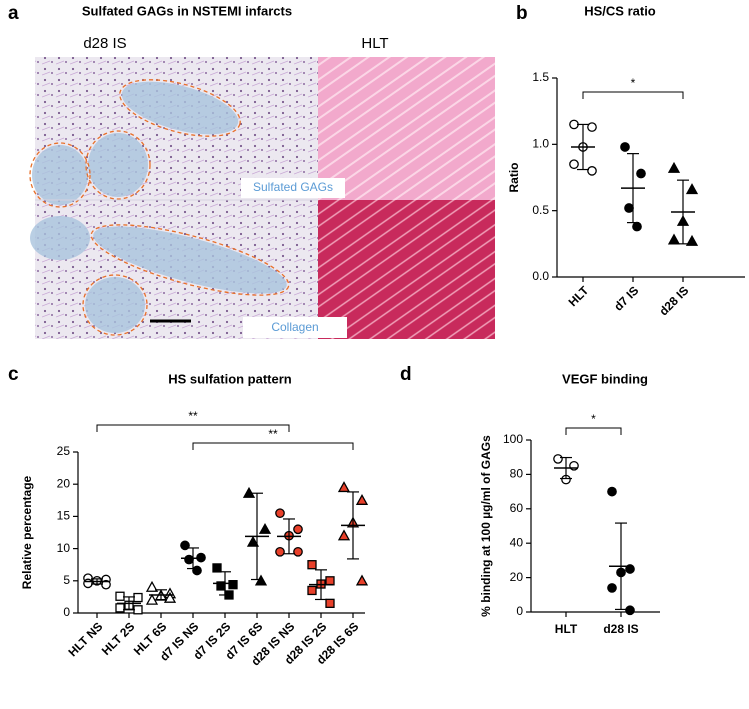  I want to click on panel-letter: a, so click(13, 13).